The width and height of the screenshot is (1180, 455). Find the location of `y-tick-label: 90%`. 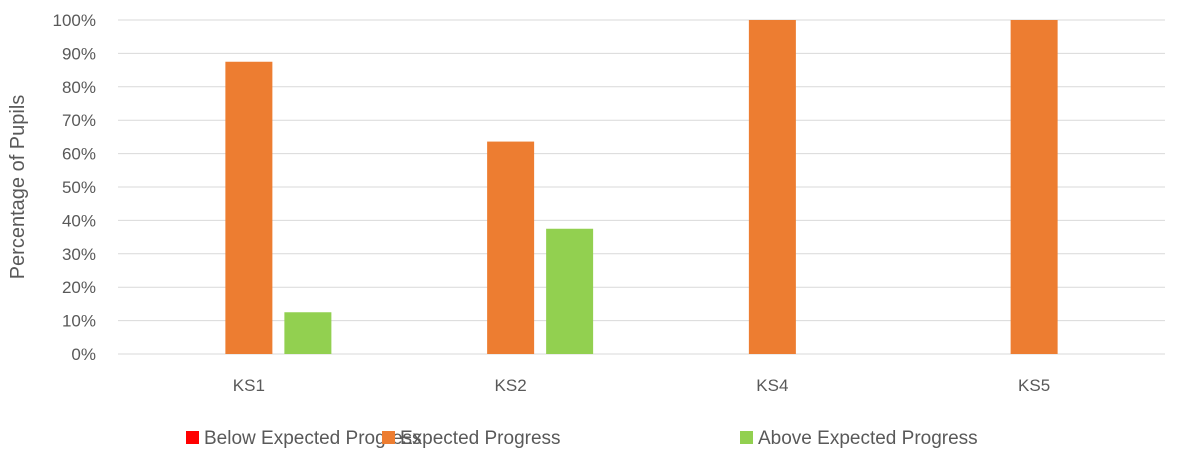

y-tick-label: 90% is located at coordinates (79, 53).